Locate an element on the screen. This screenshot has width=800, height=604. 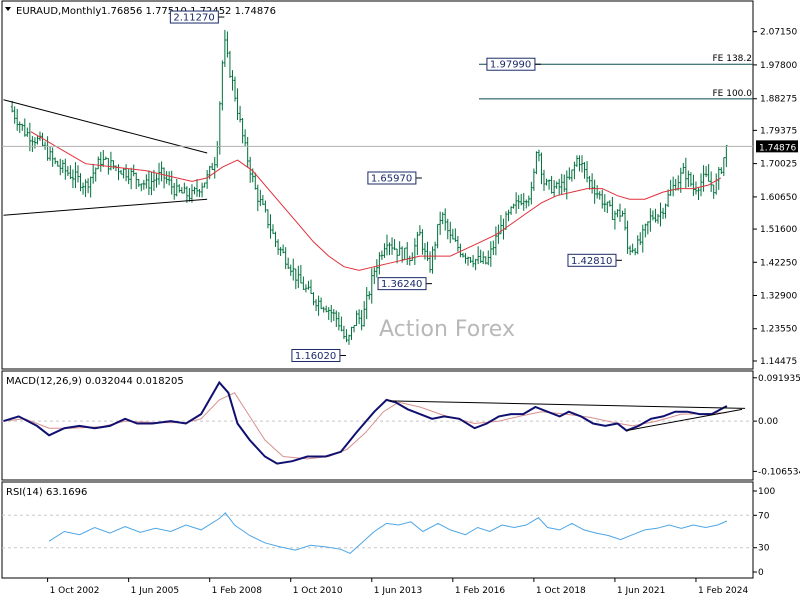
macd-trendline is located at coordinates (684, 420).